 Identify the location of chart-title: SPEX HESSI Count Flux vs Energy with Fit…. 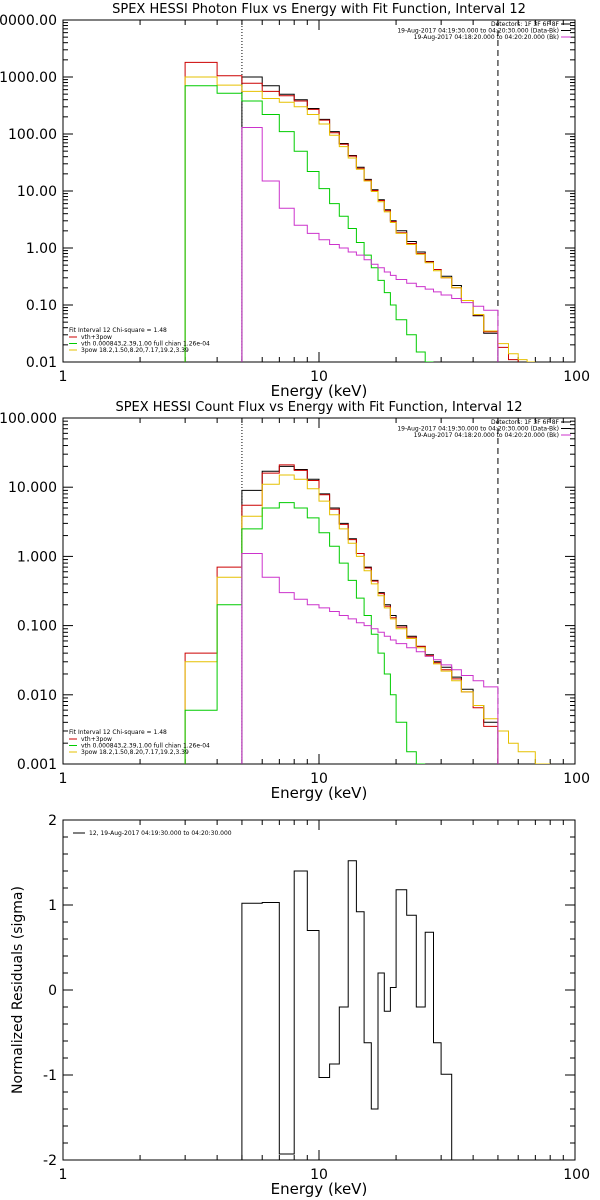
(318, 407).